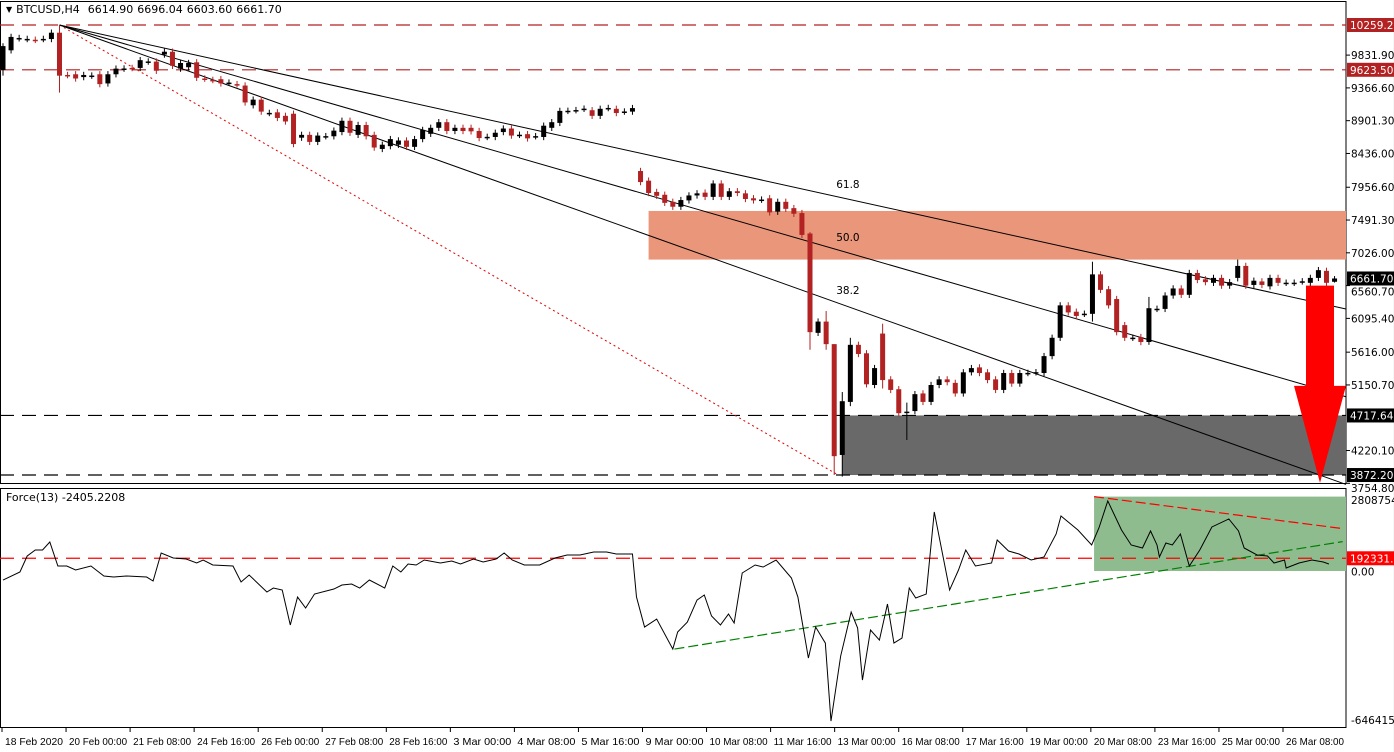 The width and height of the screenshot is (1394, 752). What do you see at coordinates (226, 742) in the screenshot?
I see `time-tick-label: 24 Feb 16:00` at bounding box center [226, 742].